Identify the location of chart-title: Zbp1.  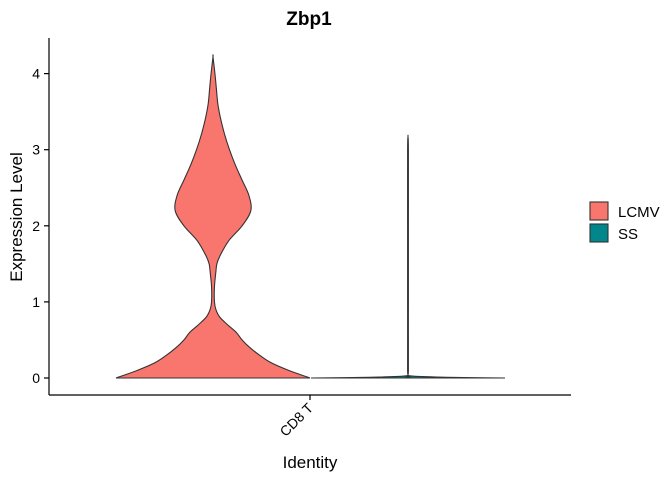
(309, 19).